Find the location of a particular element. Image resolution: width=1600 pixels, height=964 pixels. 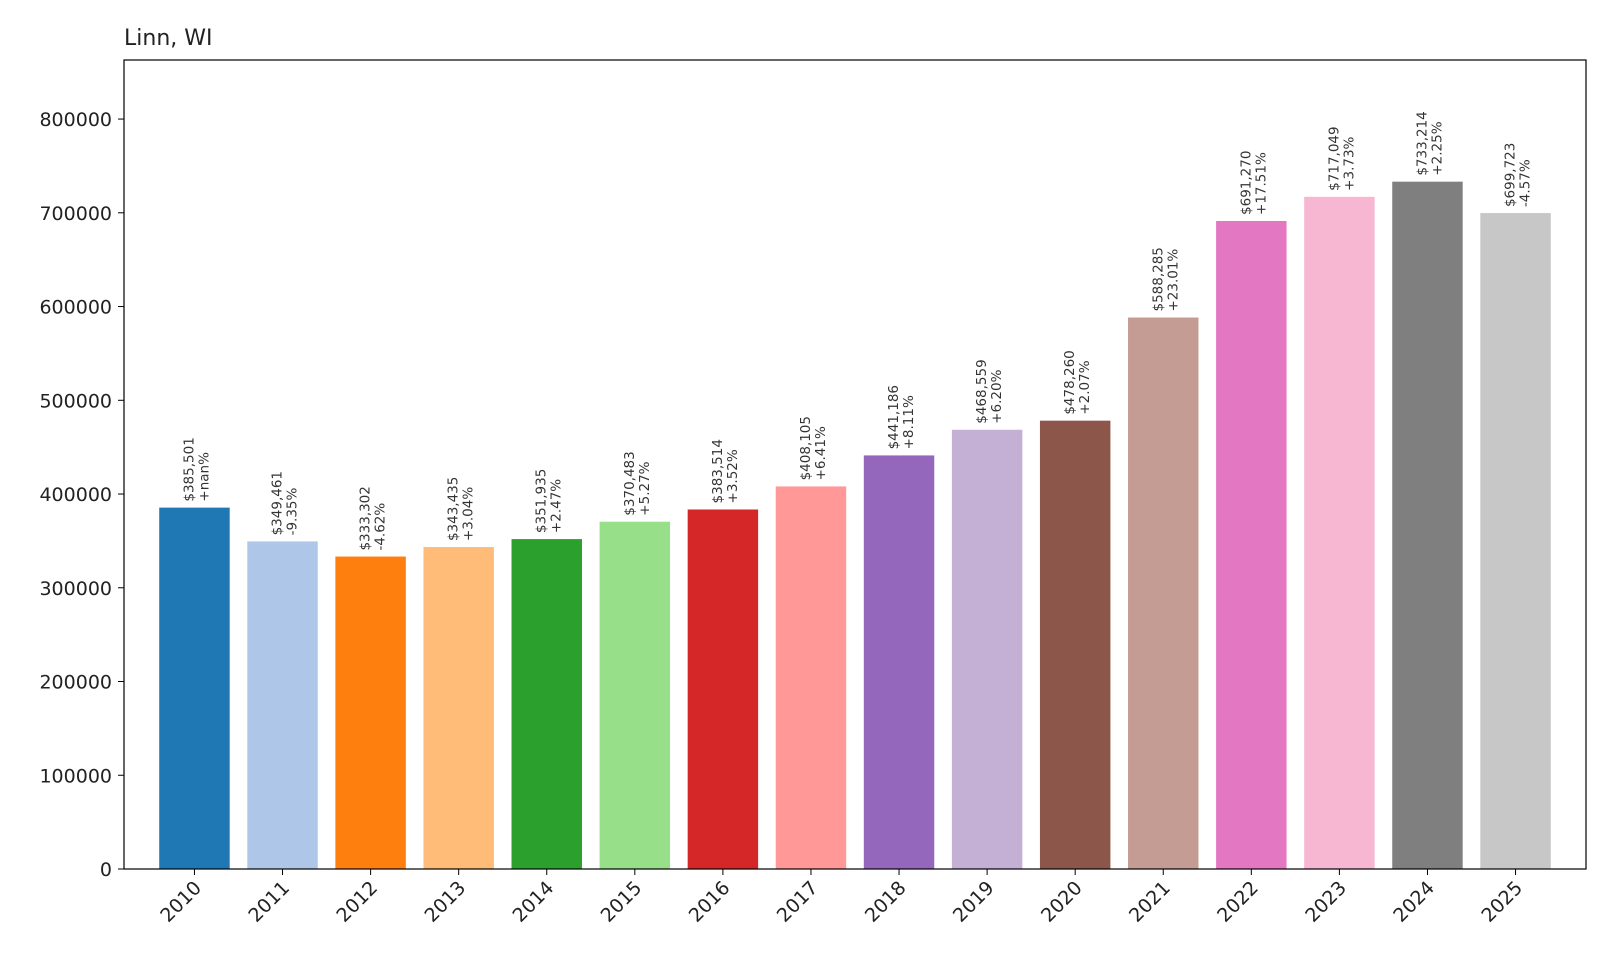

bar-change-label: +2.47% is located at coordinates (557, 506).